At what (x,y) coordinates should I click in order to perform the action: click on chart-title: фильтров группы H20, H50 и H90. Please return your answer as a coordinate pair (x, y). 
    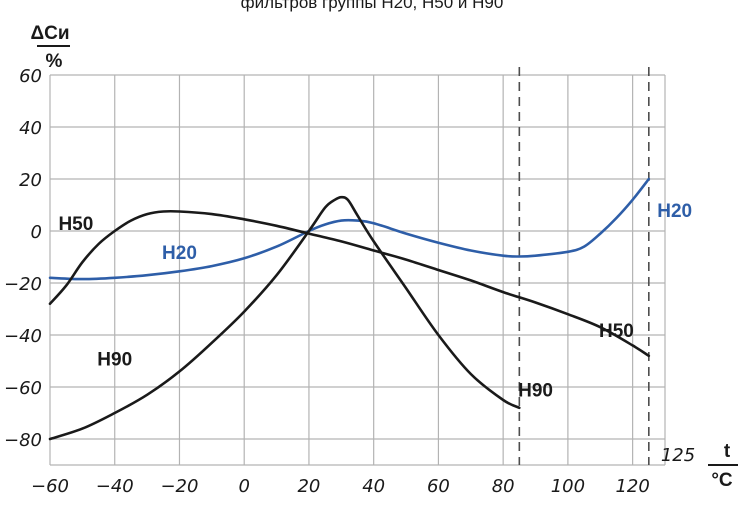
    Looking at the image, I should click on (372, 6).